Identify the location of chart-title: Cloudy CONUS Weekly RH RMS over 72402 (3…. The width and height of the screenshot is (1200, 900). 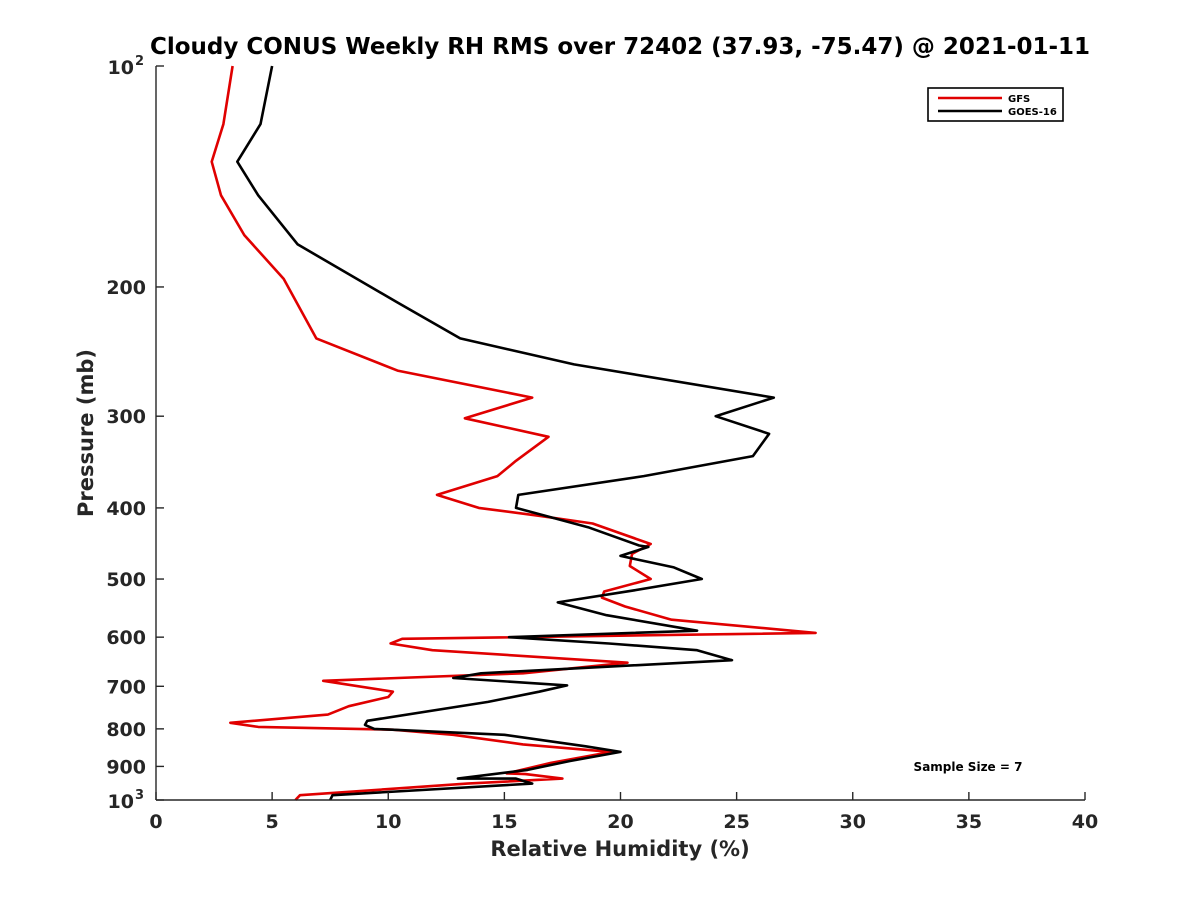
(620, 47).